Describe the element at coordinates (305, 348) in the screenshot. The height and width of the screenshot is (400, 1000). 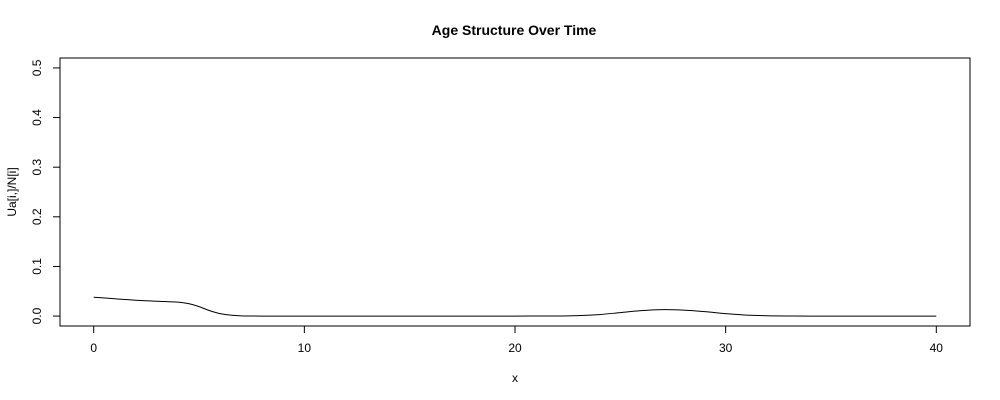
I see `x-tick-label: 10` at that location.